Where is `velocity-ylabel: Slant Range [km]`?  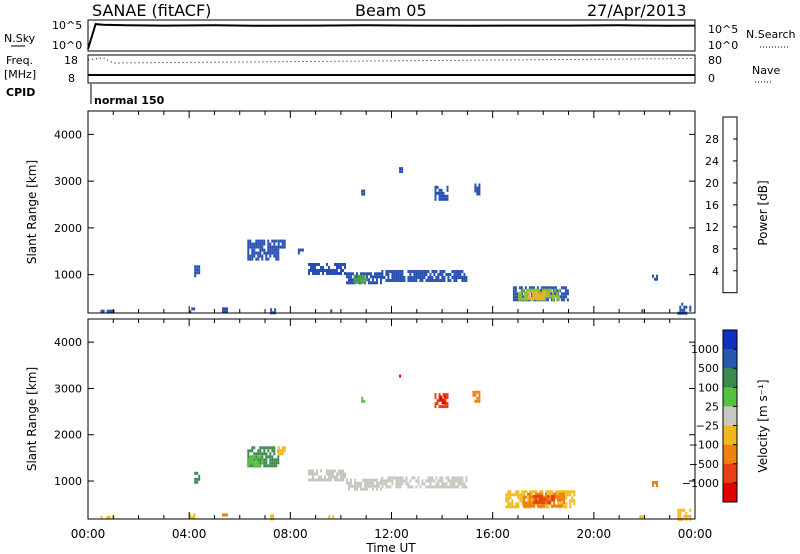
velocity-ylabel: Slant Range [km] is located at coordinates (32, 419).